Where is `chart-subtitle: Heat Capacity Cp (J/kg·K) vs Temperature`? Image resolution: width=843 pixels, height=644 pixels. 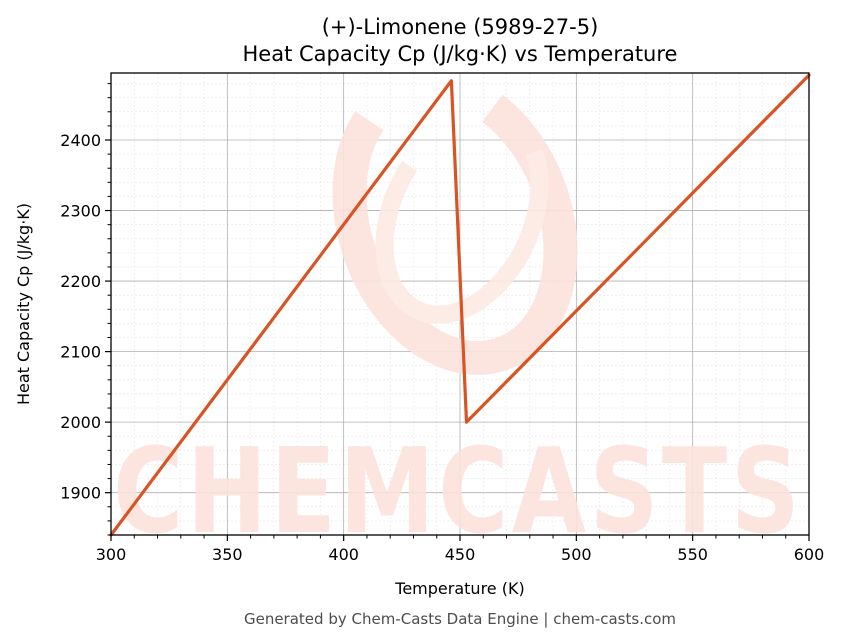
chart-subtitle: Heat Capacity Cp (J/kg·K) vs Temperature is located at coordinates (460, 54).